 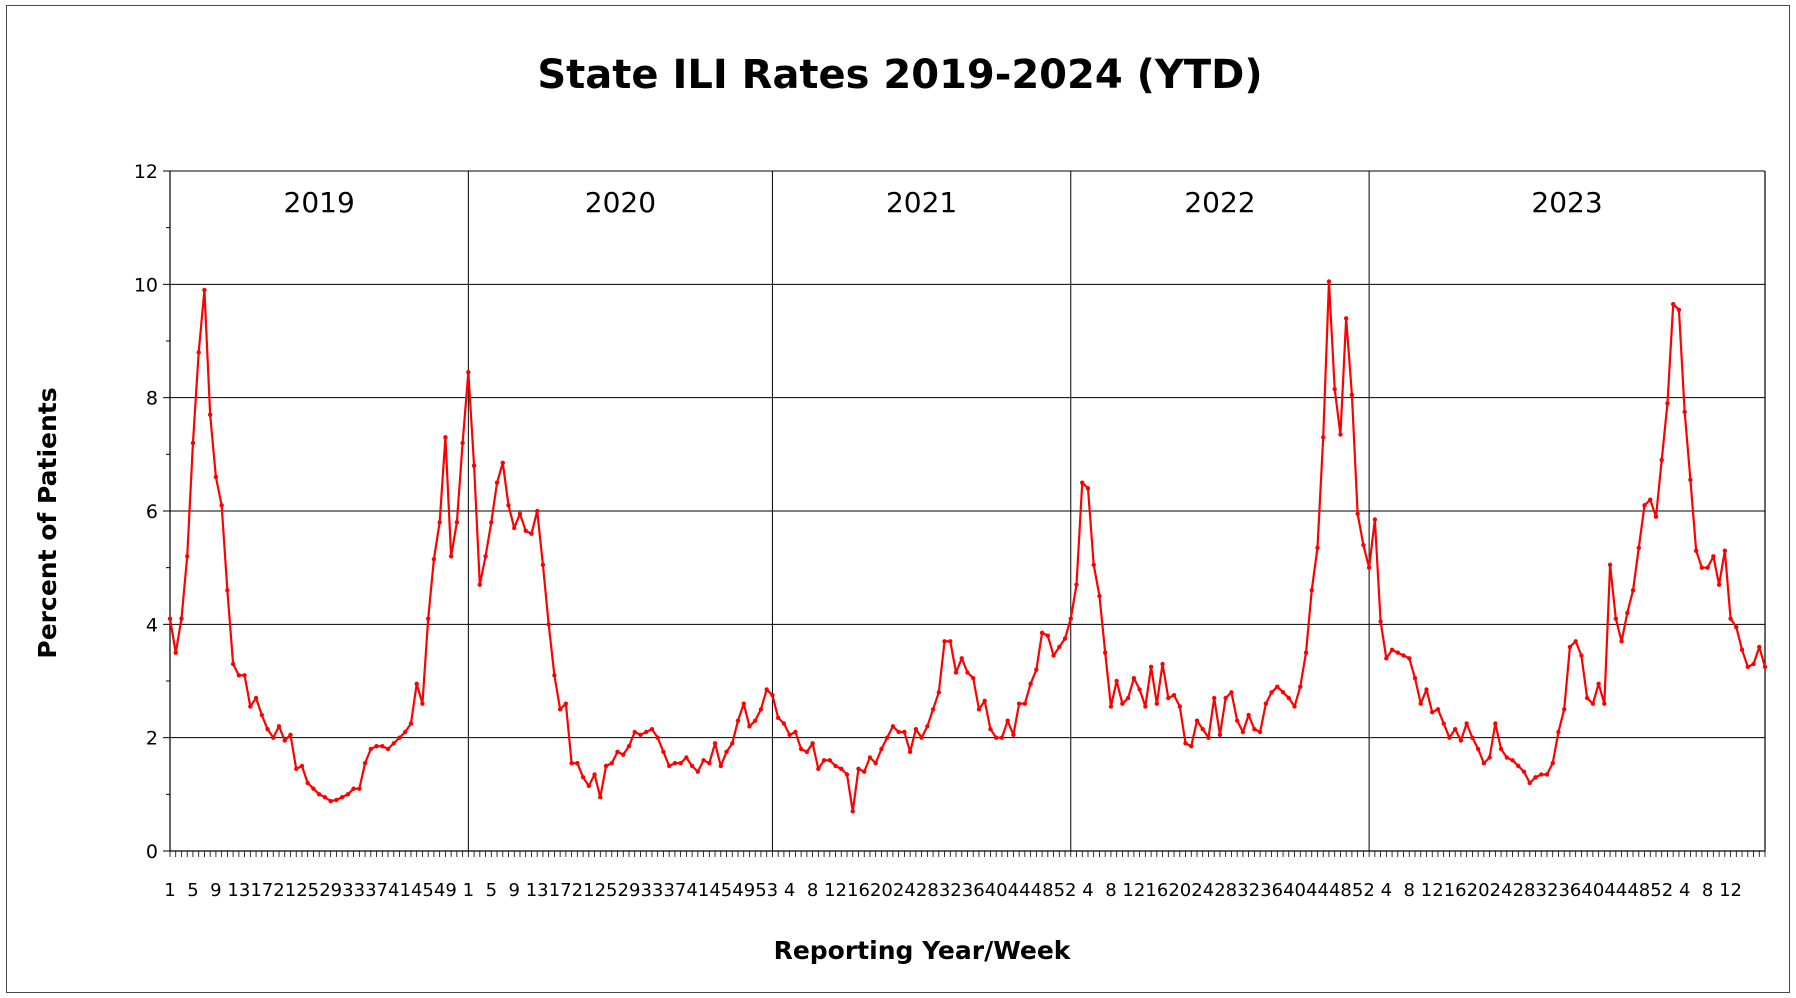 I want to click on y-tick-label: 0, so click(x=152, y=852).